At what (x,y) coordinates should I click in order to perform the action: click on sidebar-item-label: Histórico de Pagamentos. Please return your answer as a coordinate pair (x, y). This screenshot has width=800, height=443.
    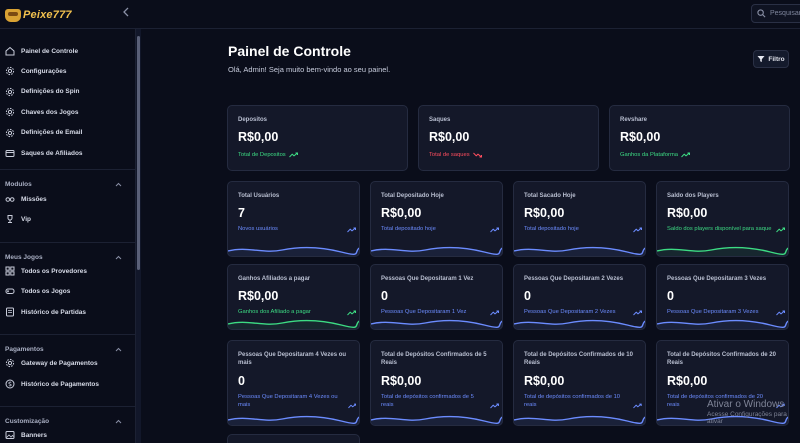
    Looking at the image, I should click on (60, 384).